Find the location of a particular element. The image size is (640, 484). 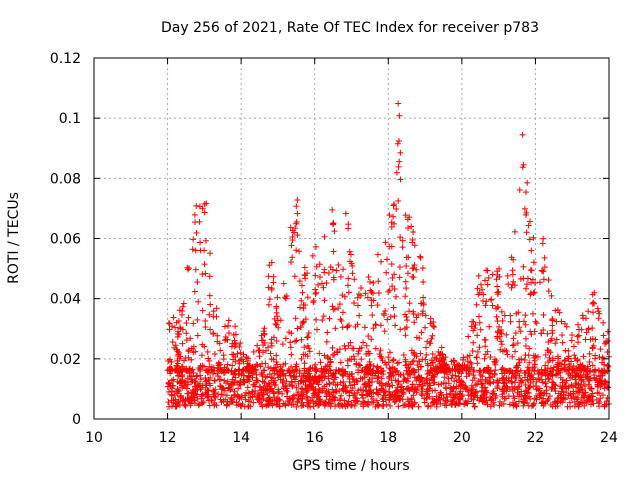

x-tick-label: 10 is located at coordinates (94, 438).